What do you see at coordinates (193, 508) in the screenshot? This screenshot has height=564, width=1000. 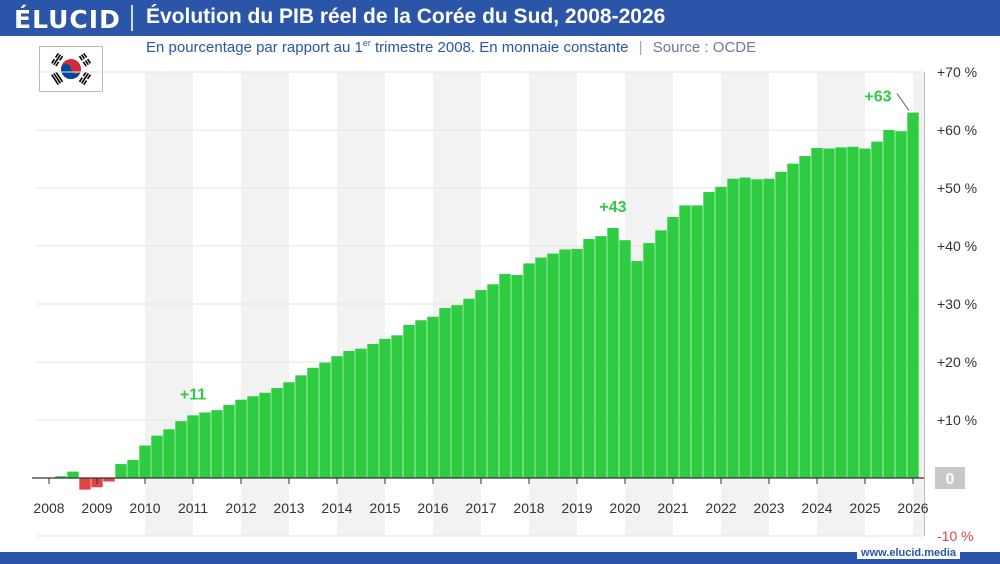 I see `x-tick-label: 2011` at bounding box center [193, 508].